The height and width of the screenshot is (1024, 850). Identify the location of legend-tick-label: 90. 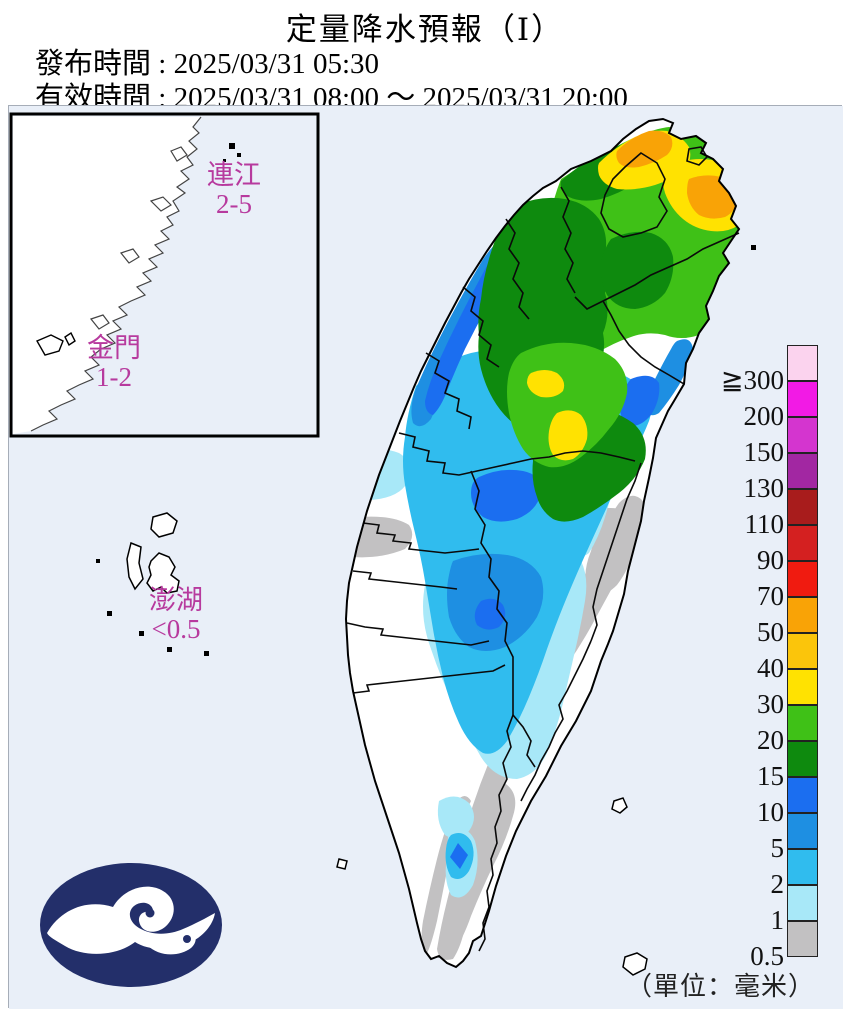
(770, 560).